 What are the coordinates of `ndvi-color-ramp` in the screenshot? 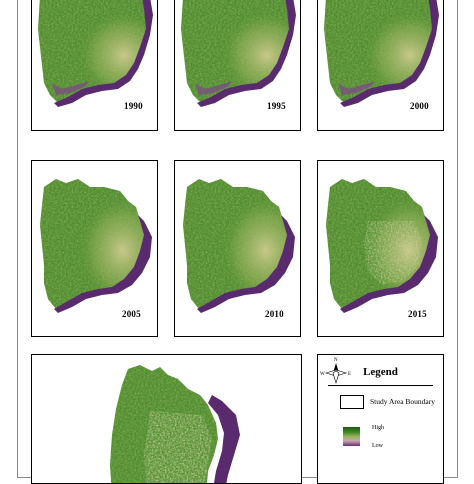 It's located at (351, 436).